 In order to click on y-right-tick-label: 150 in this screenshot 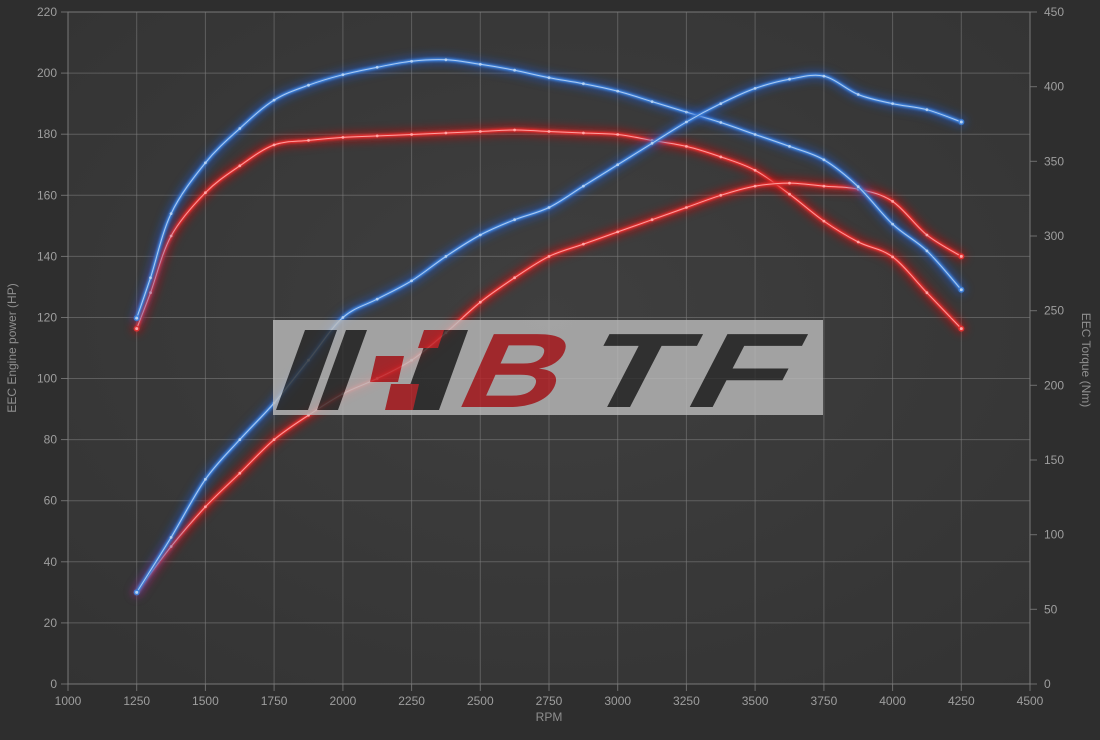, I will do `click(1054, 460)`.